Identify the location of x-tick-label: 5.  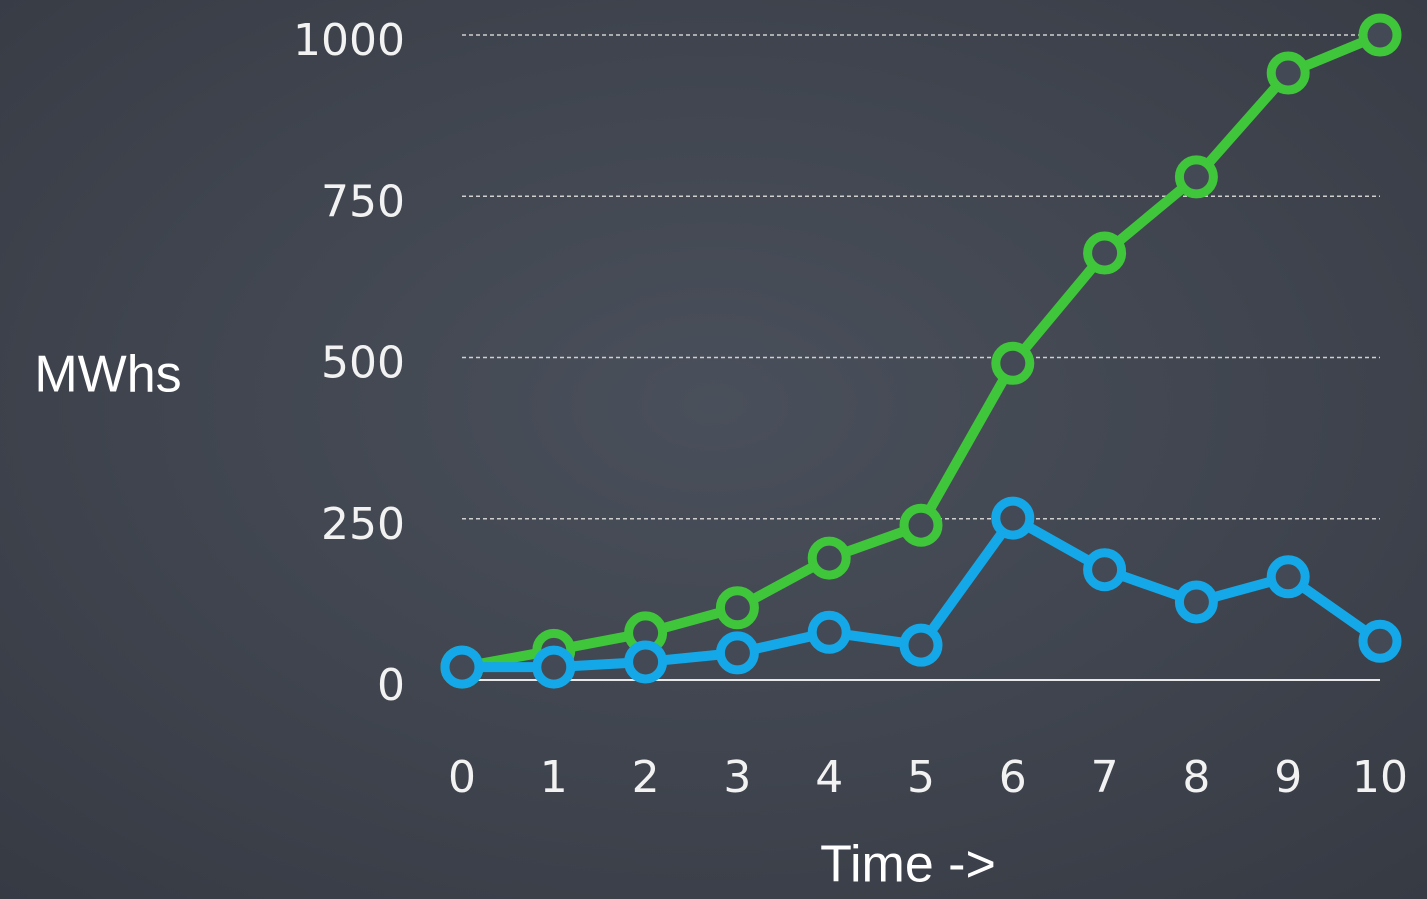
(921, 777).